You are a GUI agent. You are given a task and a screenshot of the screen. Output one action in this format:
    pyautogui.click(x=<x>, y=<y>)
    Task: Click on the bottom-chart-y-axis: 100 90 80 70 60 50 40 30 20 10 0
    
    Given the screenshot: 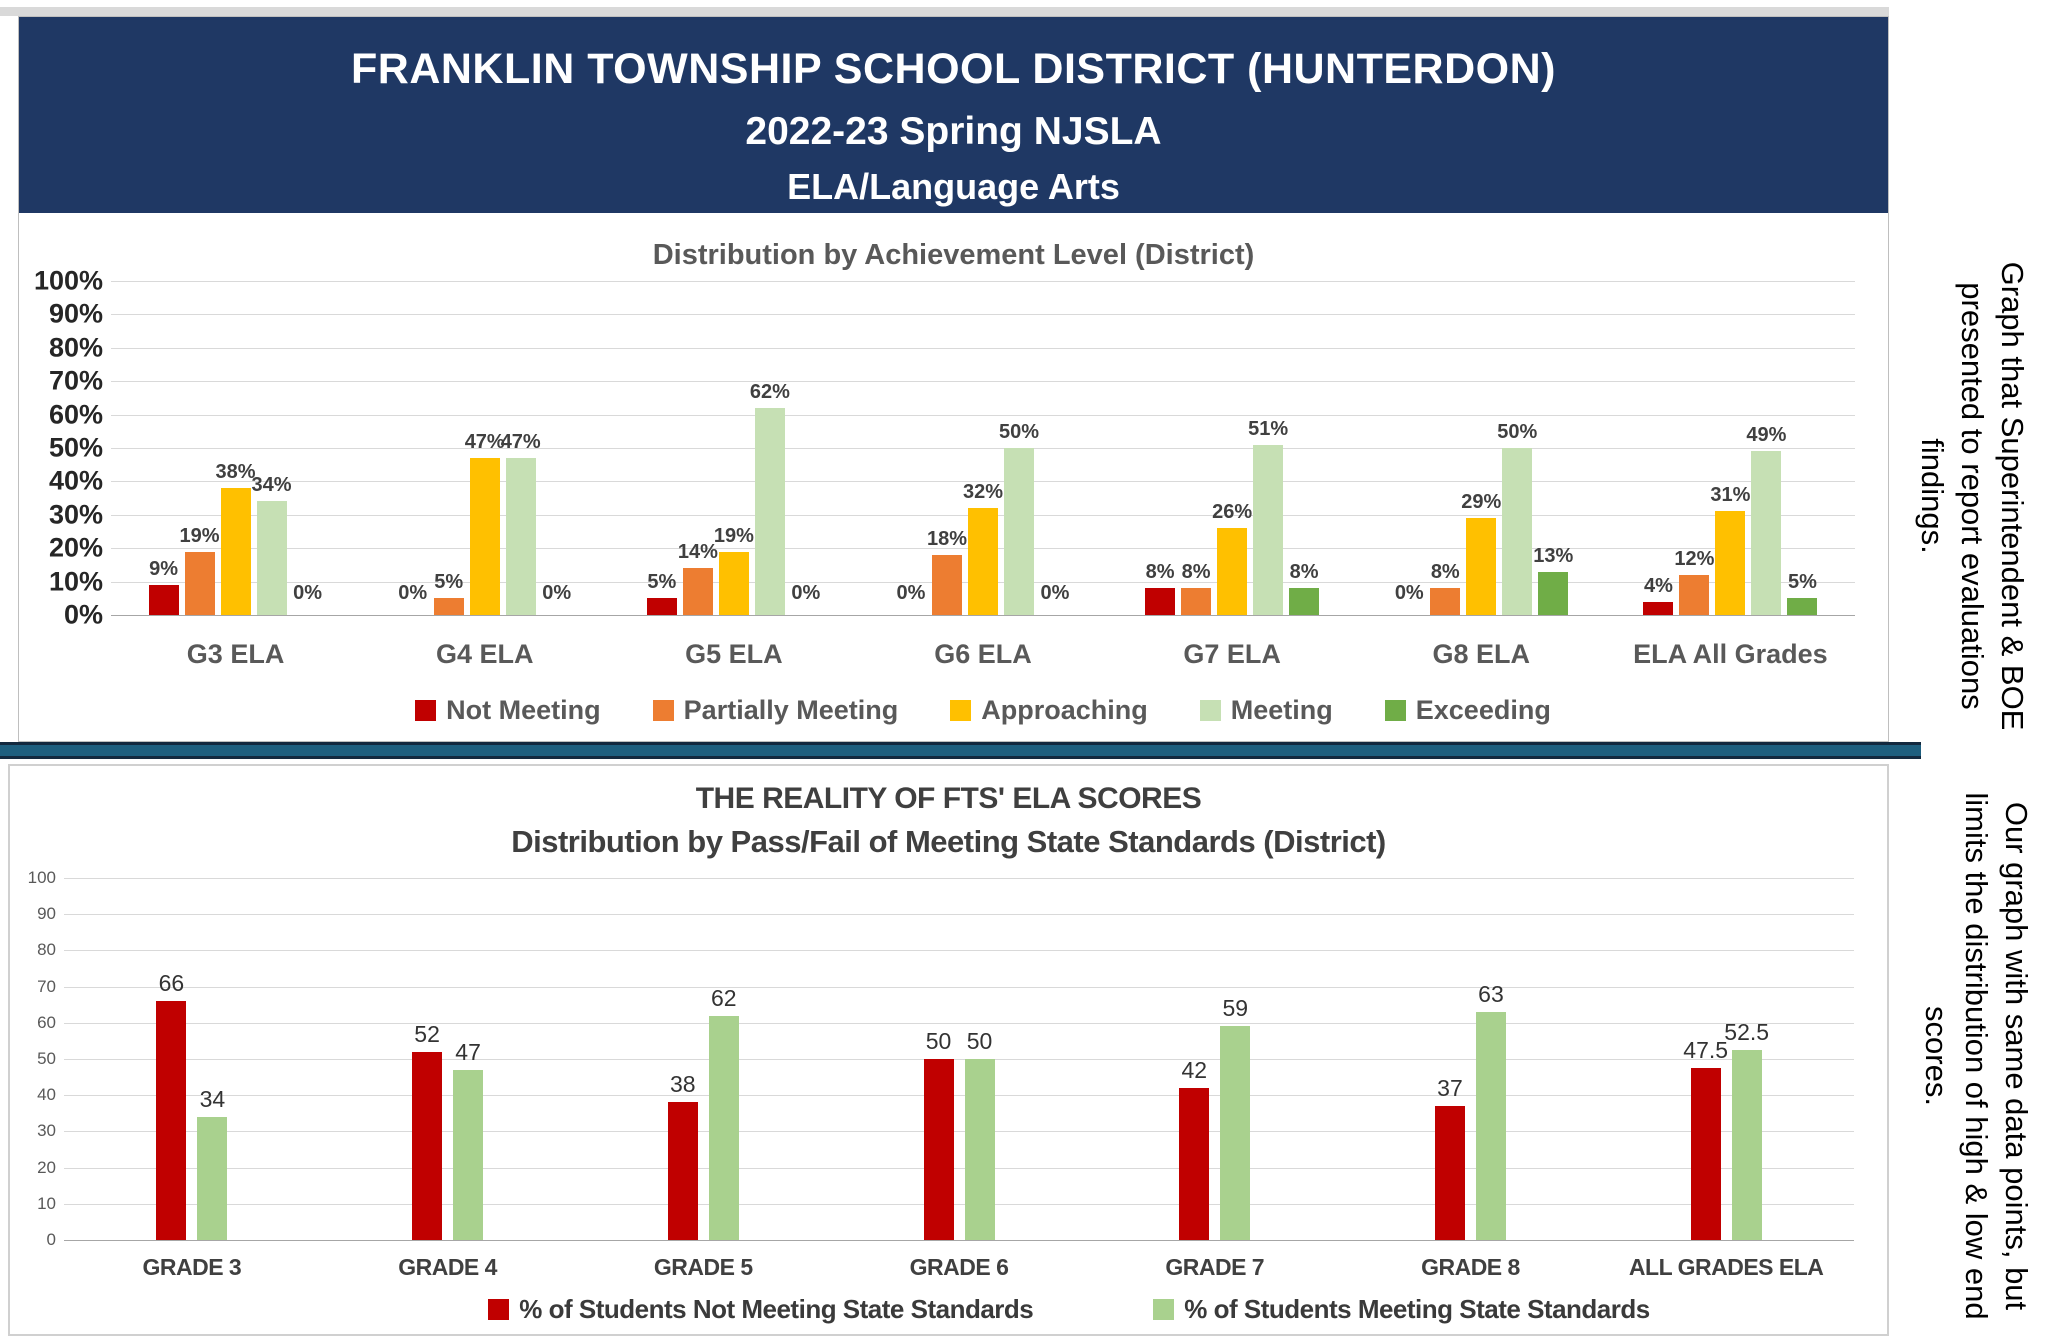 What is the action you would take?
    pyautogui.click(x=33, y=1058)
    